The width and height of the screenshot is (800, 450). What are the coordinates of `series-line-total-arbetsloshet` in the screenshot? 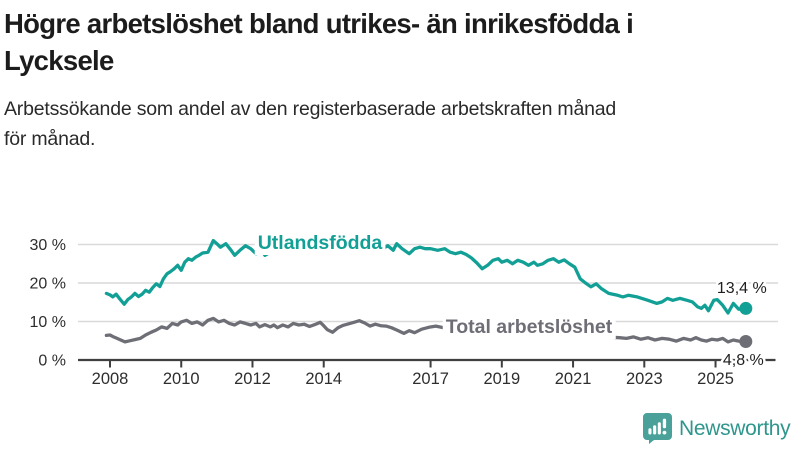 It's located at (426, 330).